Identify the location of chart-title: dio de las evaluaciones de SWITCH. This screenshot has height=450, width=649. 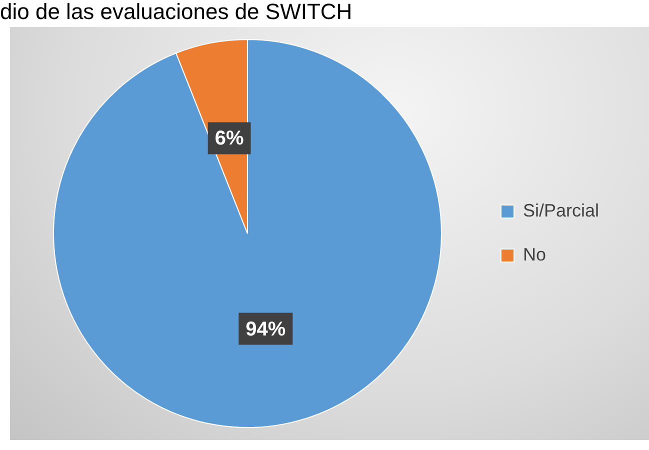
(176, 12).